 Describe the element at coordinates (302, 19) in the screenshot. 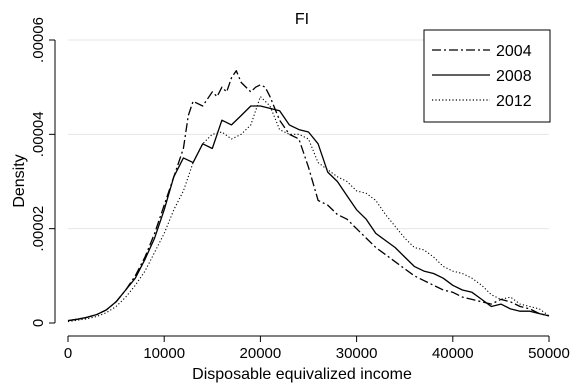

I see `chart-title: FI` at that location.